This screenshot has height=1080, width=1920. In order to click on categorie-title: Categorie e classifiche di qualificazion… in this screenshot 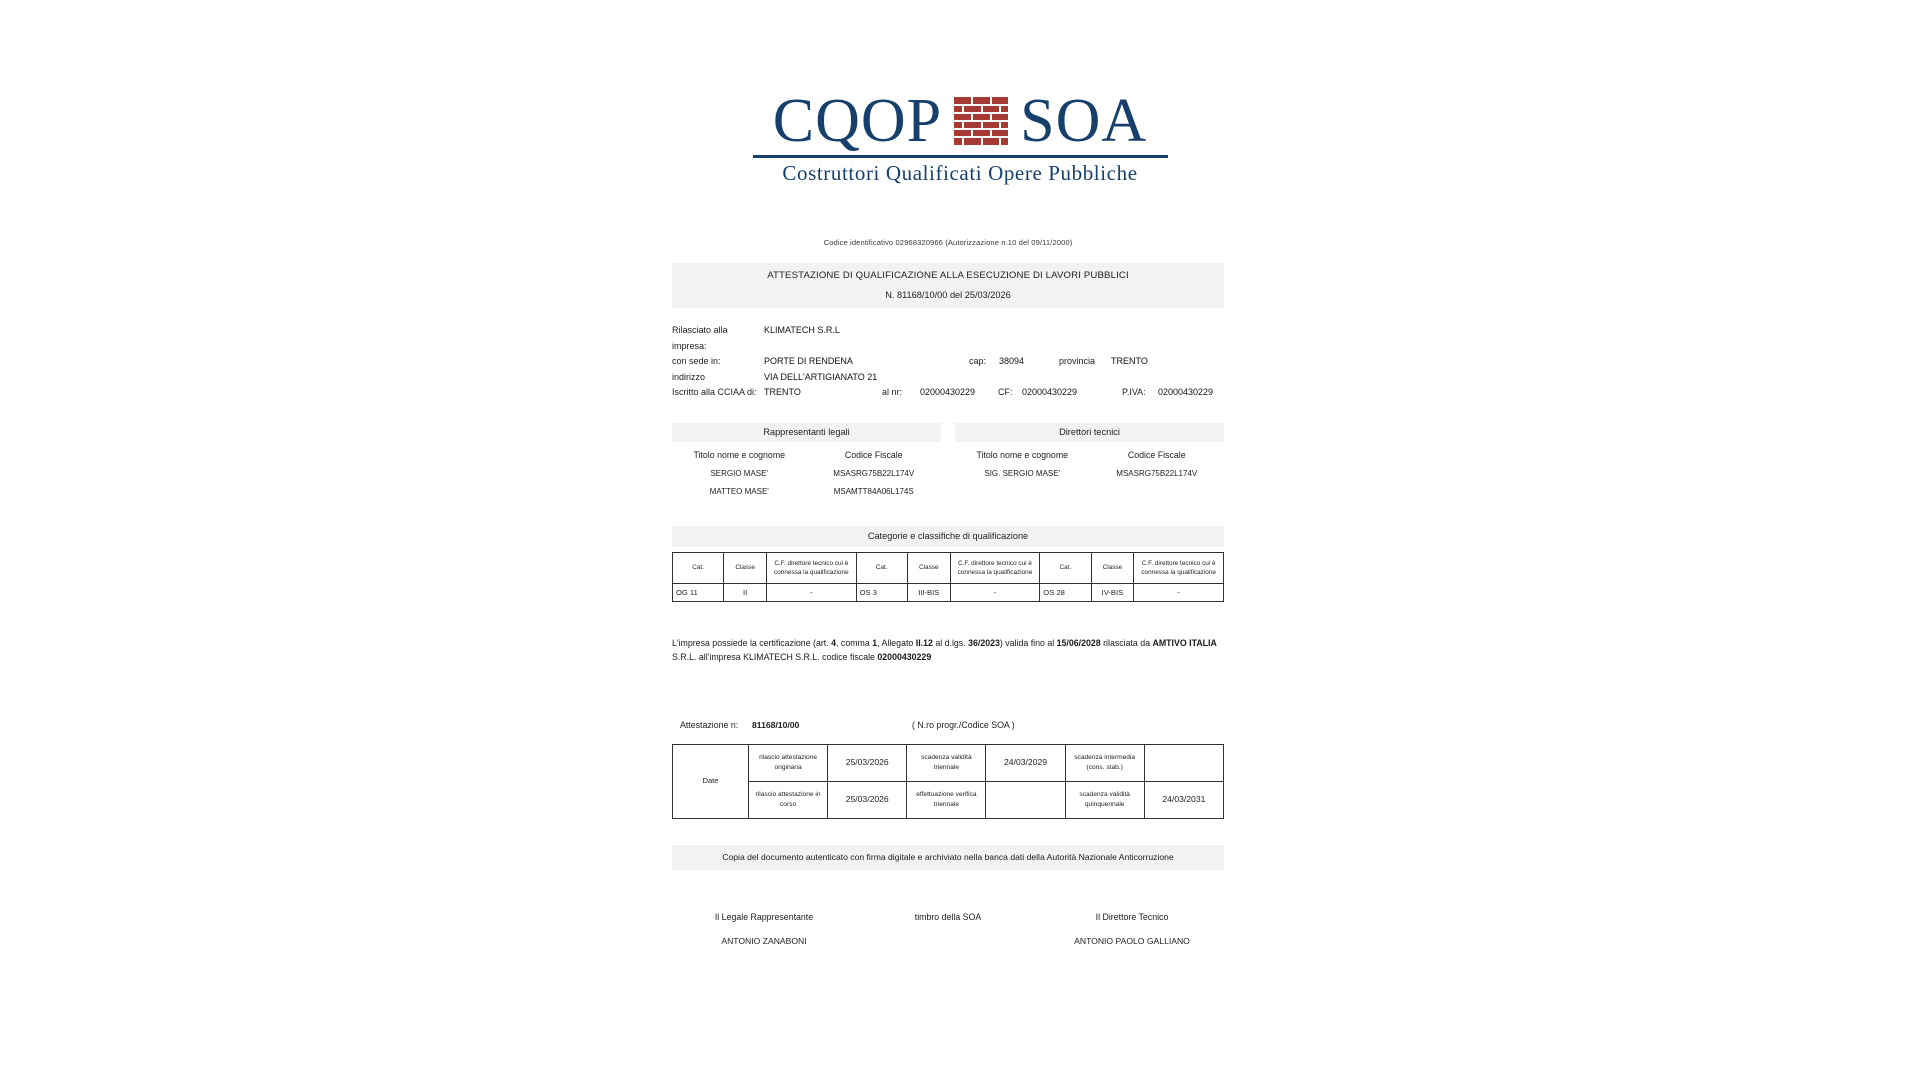, I will do `click(948, 536)`.